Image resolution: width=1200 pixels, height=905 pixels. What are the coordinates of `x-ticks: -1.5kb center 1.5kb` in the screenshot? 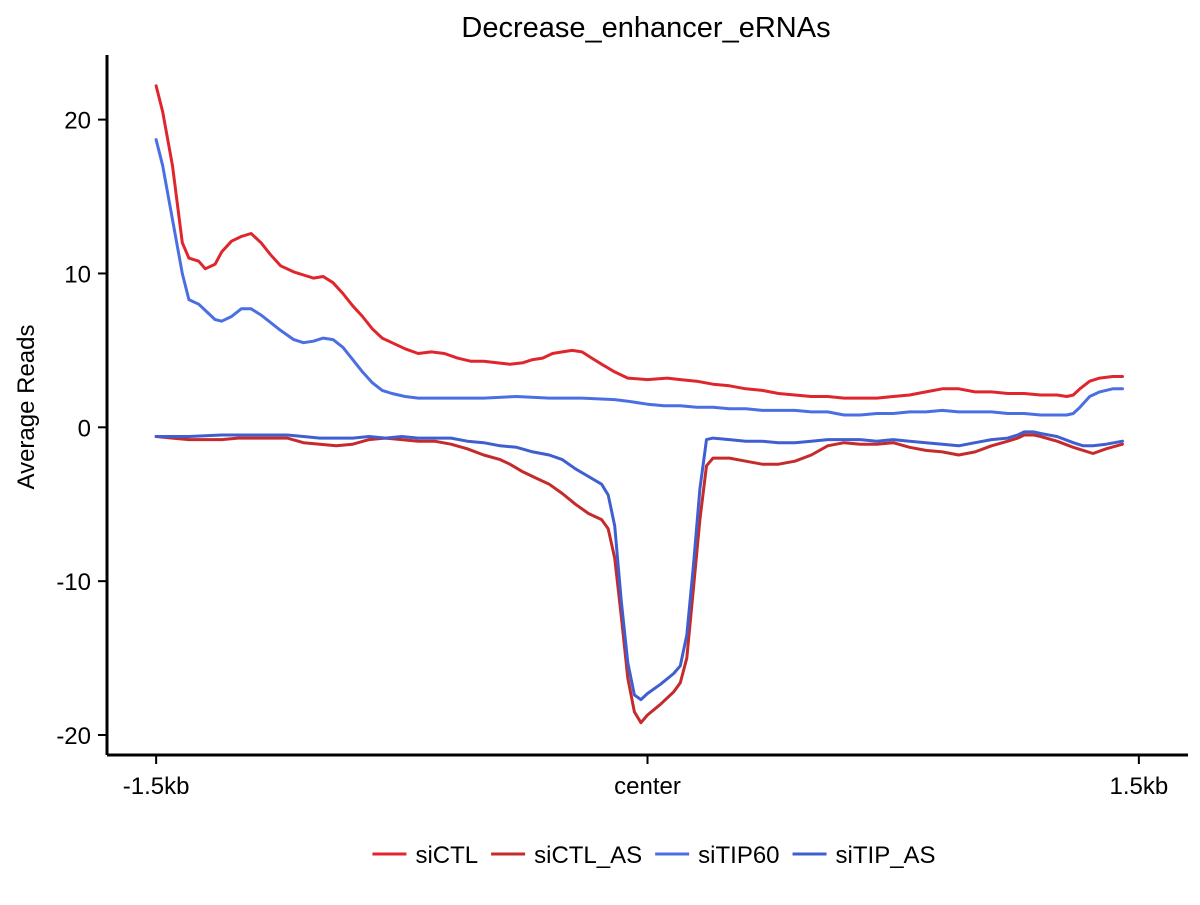 It's located at (645, 777).